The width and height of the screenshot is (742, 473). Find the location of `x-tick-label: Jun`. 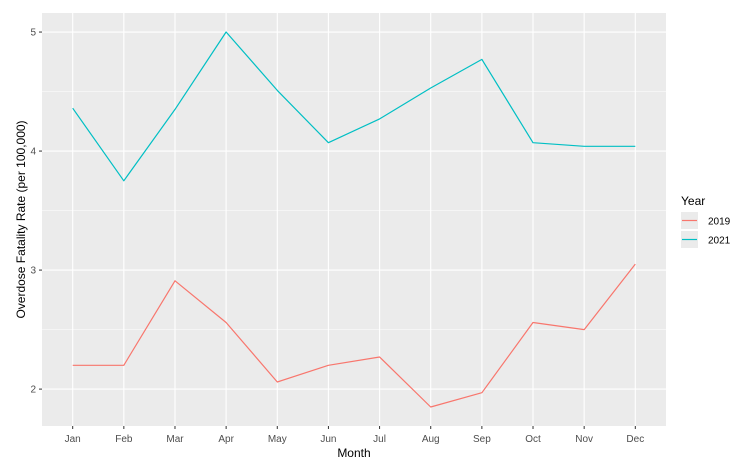

x-tick-label: Jun is located at coordinates (328, 439).